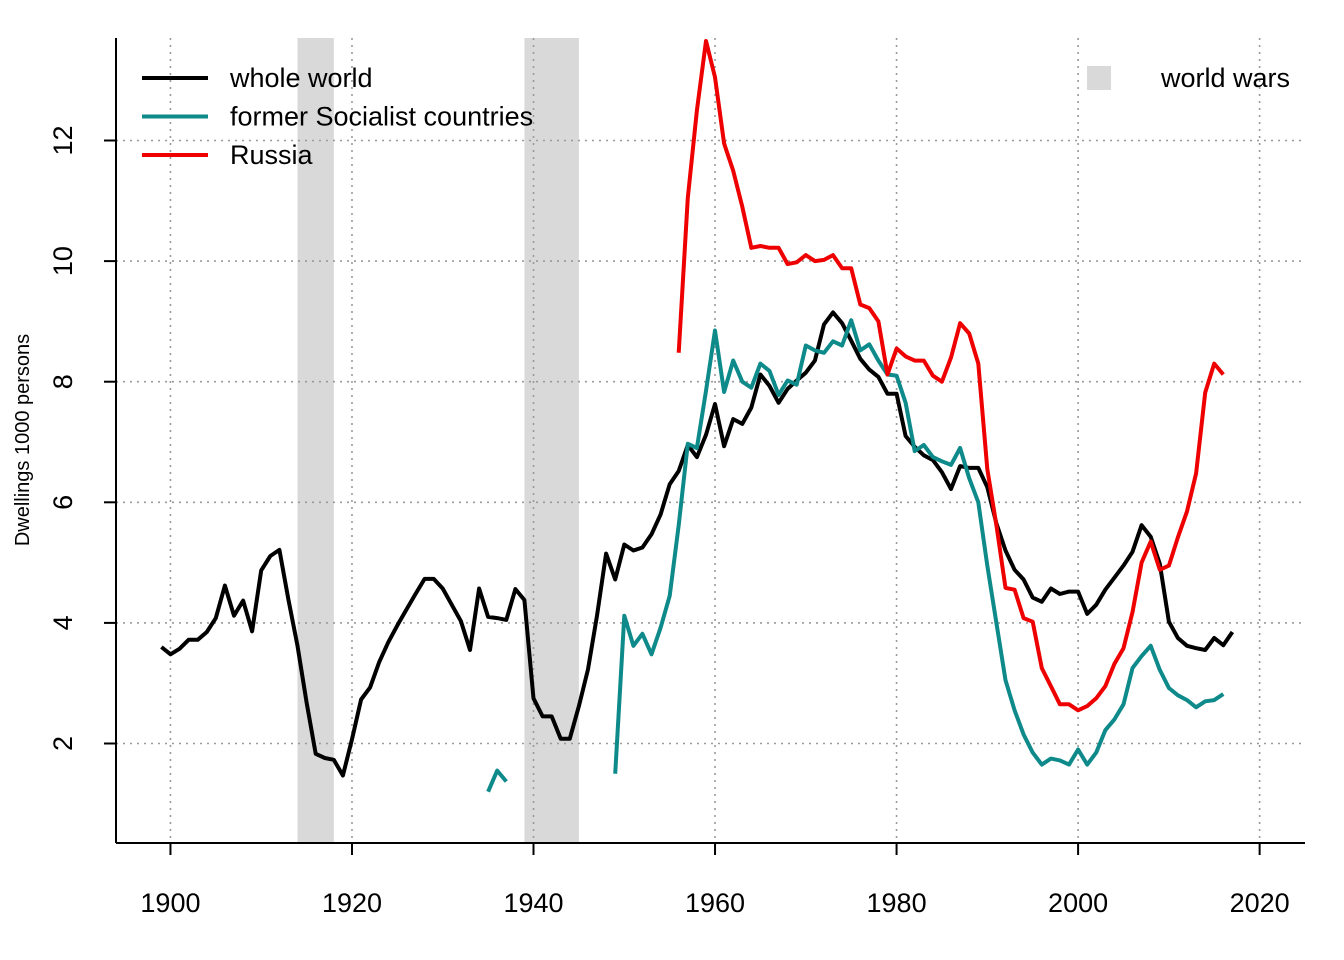  I want to click on legend-label-former-socialist-countries: former Socialist countries, so click(381, 117).